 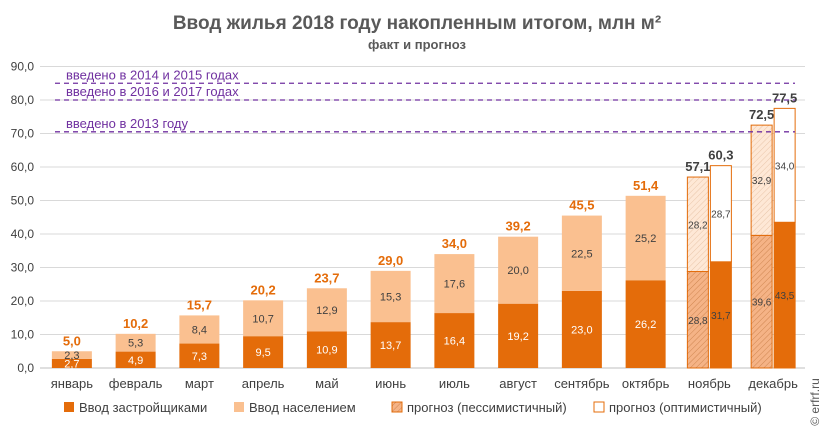 I want to click on x-tick-label: январь, so click(x=72, y=383).